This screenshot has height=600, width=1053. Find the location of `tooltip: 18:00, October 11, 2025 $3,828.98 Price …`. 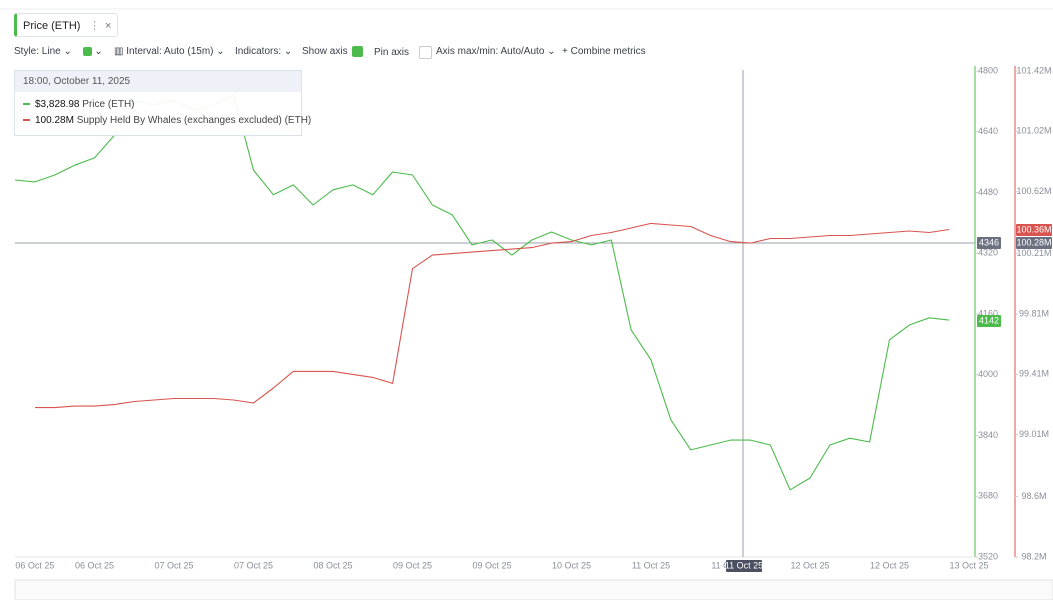

tooltip: 18:00, October 11, 2025 $3,828.98 Price … is located at coordinates (162, 103).